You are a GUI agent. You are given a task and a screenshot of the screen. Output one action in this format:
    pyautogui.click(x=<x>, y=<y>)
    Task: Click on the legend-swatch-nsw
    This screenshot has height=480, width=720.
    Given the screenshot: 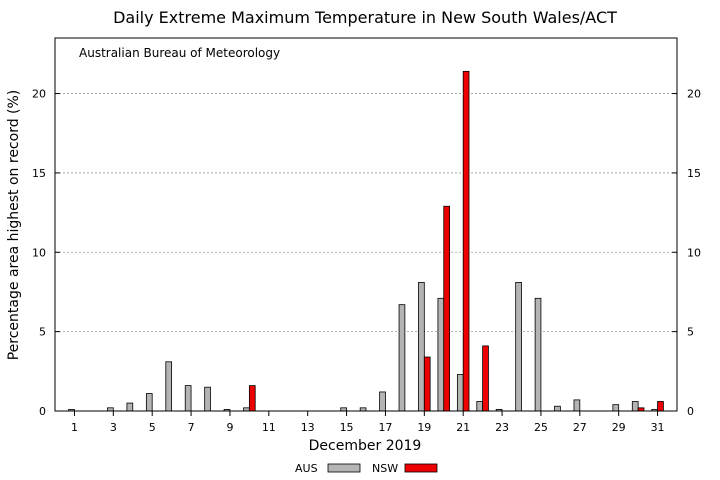 What is the action you would take?
    pyautogui.click(x=421, y=468)
    